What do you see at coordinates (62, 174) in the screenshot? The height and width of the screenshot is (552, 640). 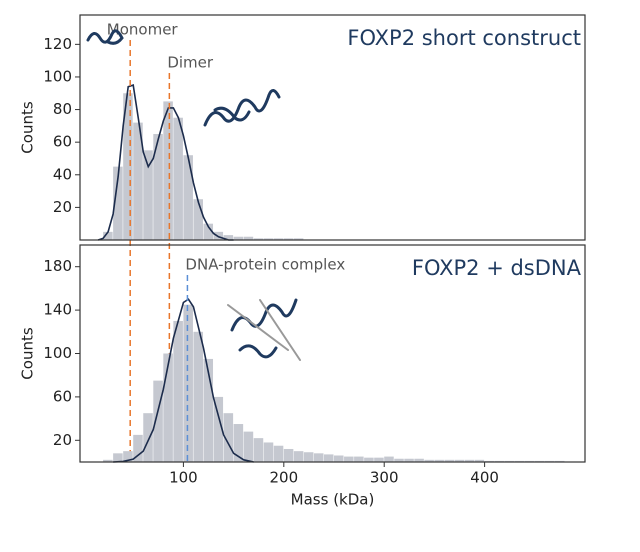 I see `y-tick-label: 40` at bounding box center [62, 174].